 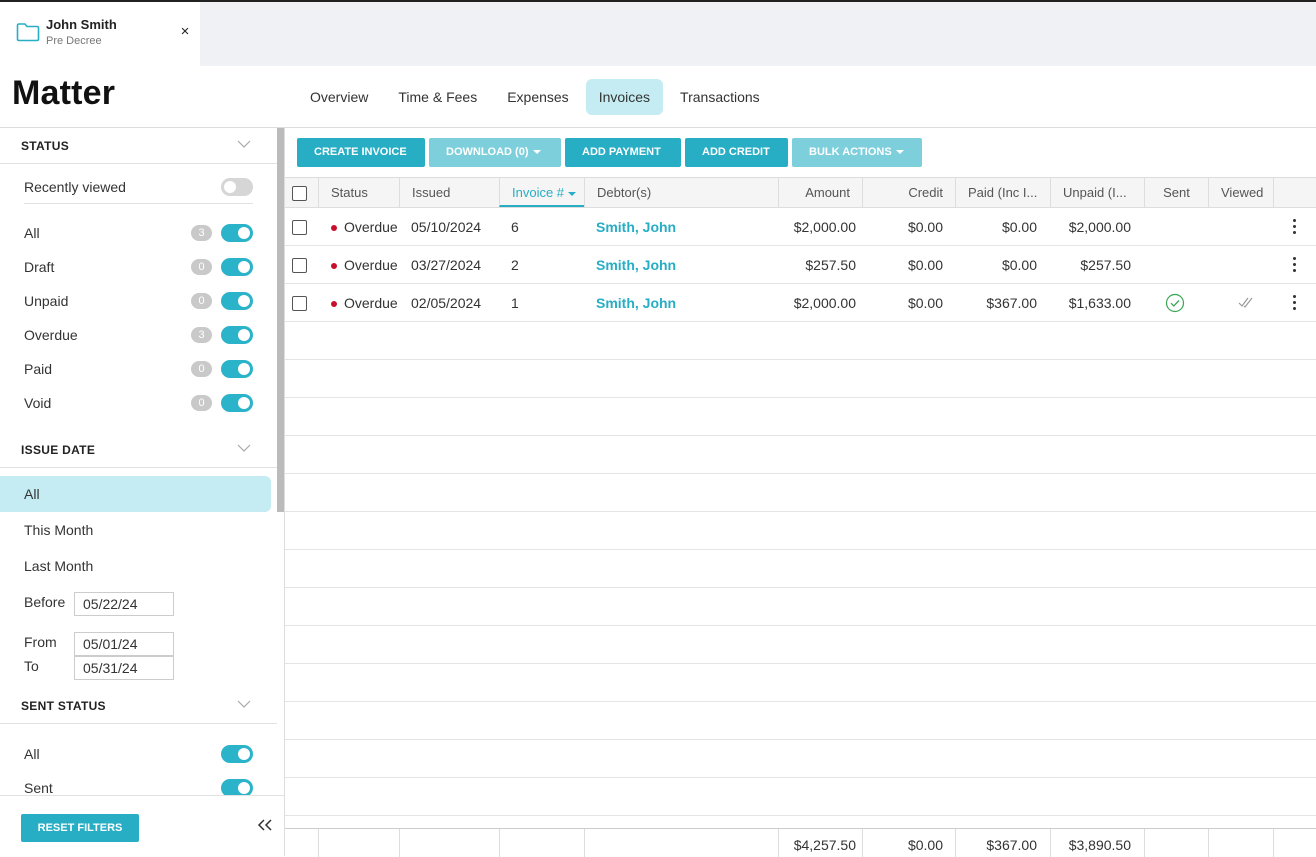 I want to click on invoice-number-cell: 1, so click(x=515, y=303).